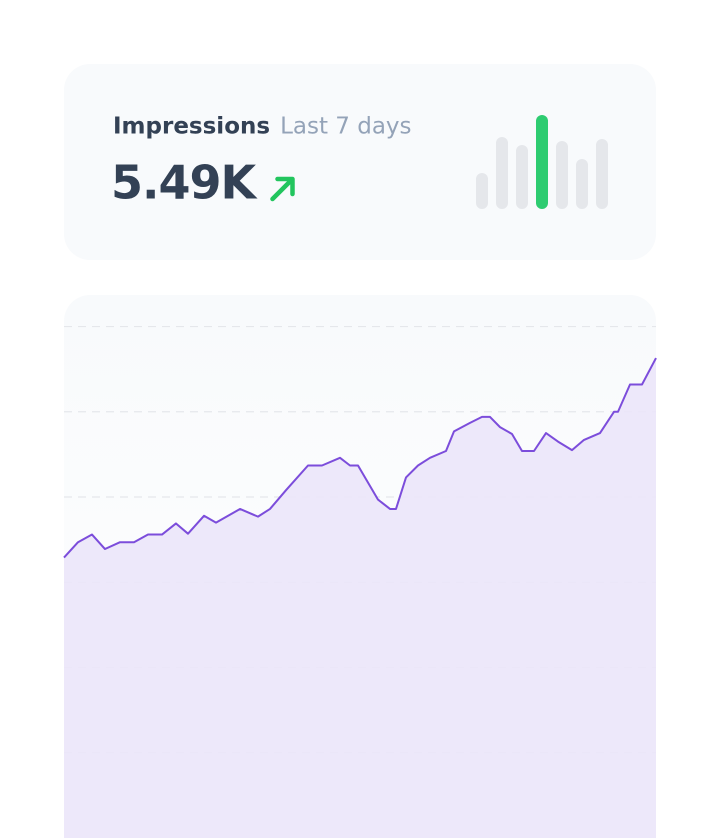 The width and height of the screenshot is (720, 838). What do you see at coordinates (191, 127) in the screenshot?
I see `card-title: Impressions` at bounding box center [191, 127].